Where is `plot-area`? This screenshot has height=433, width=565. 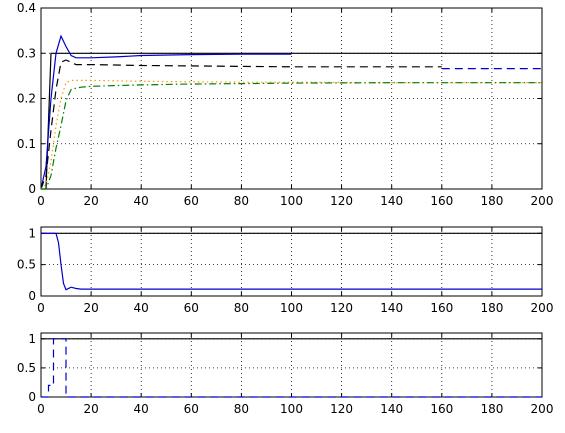
plot-area is located at coordinates (291, 261).